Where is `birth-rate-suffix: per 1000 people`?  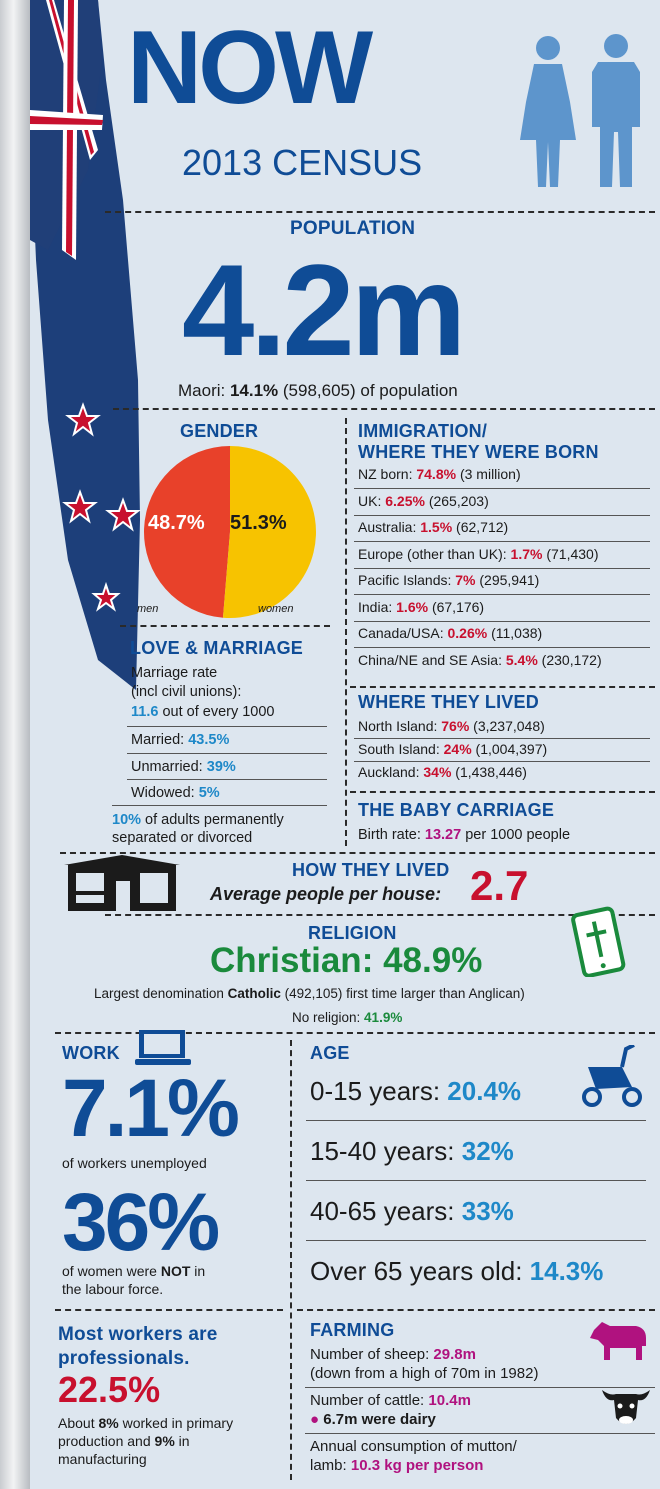
birth-rate-suffix: per 1000 people is located at coordinates (516, 835).